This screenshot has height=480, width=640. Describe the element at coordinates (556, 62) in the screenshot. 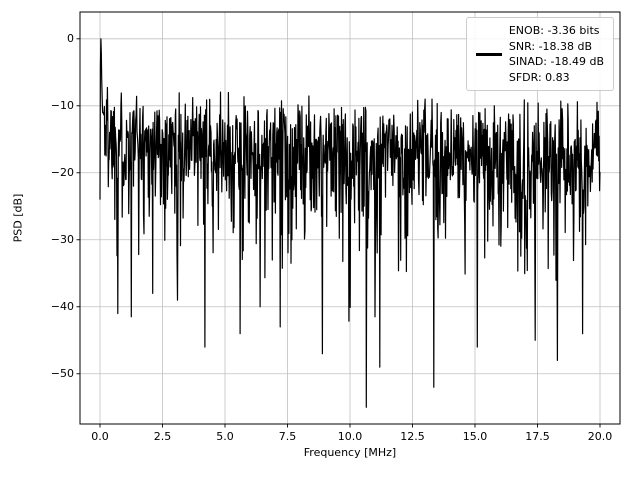

I see `legend-entry-sinad: SINAD: -18.49 dB` at that location.